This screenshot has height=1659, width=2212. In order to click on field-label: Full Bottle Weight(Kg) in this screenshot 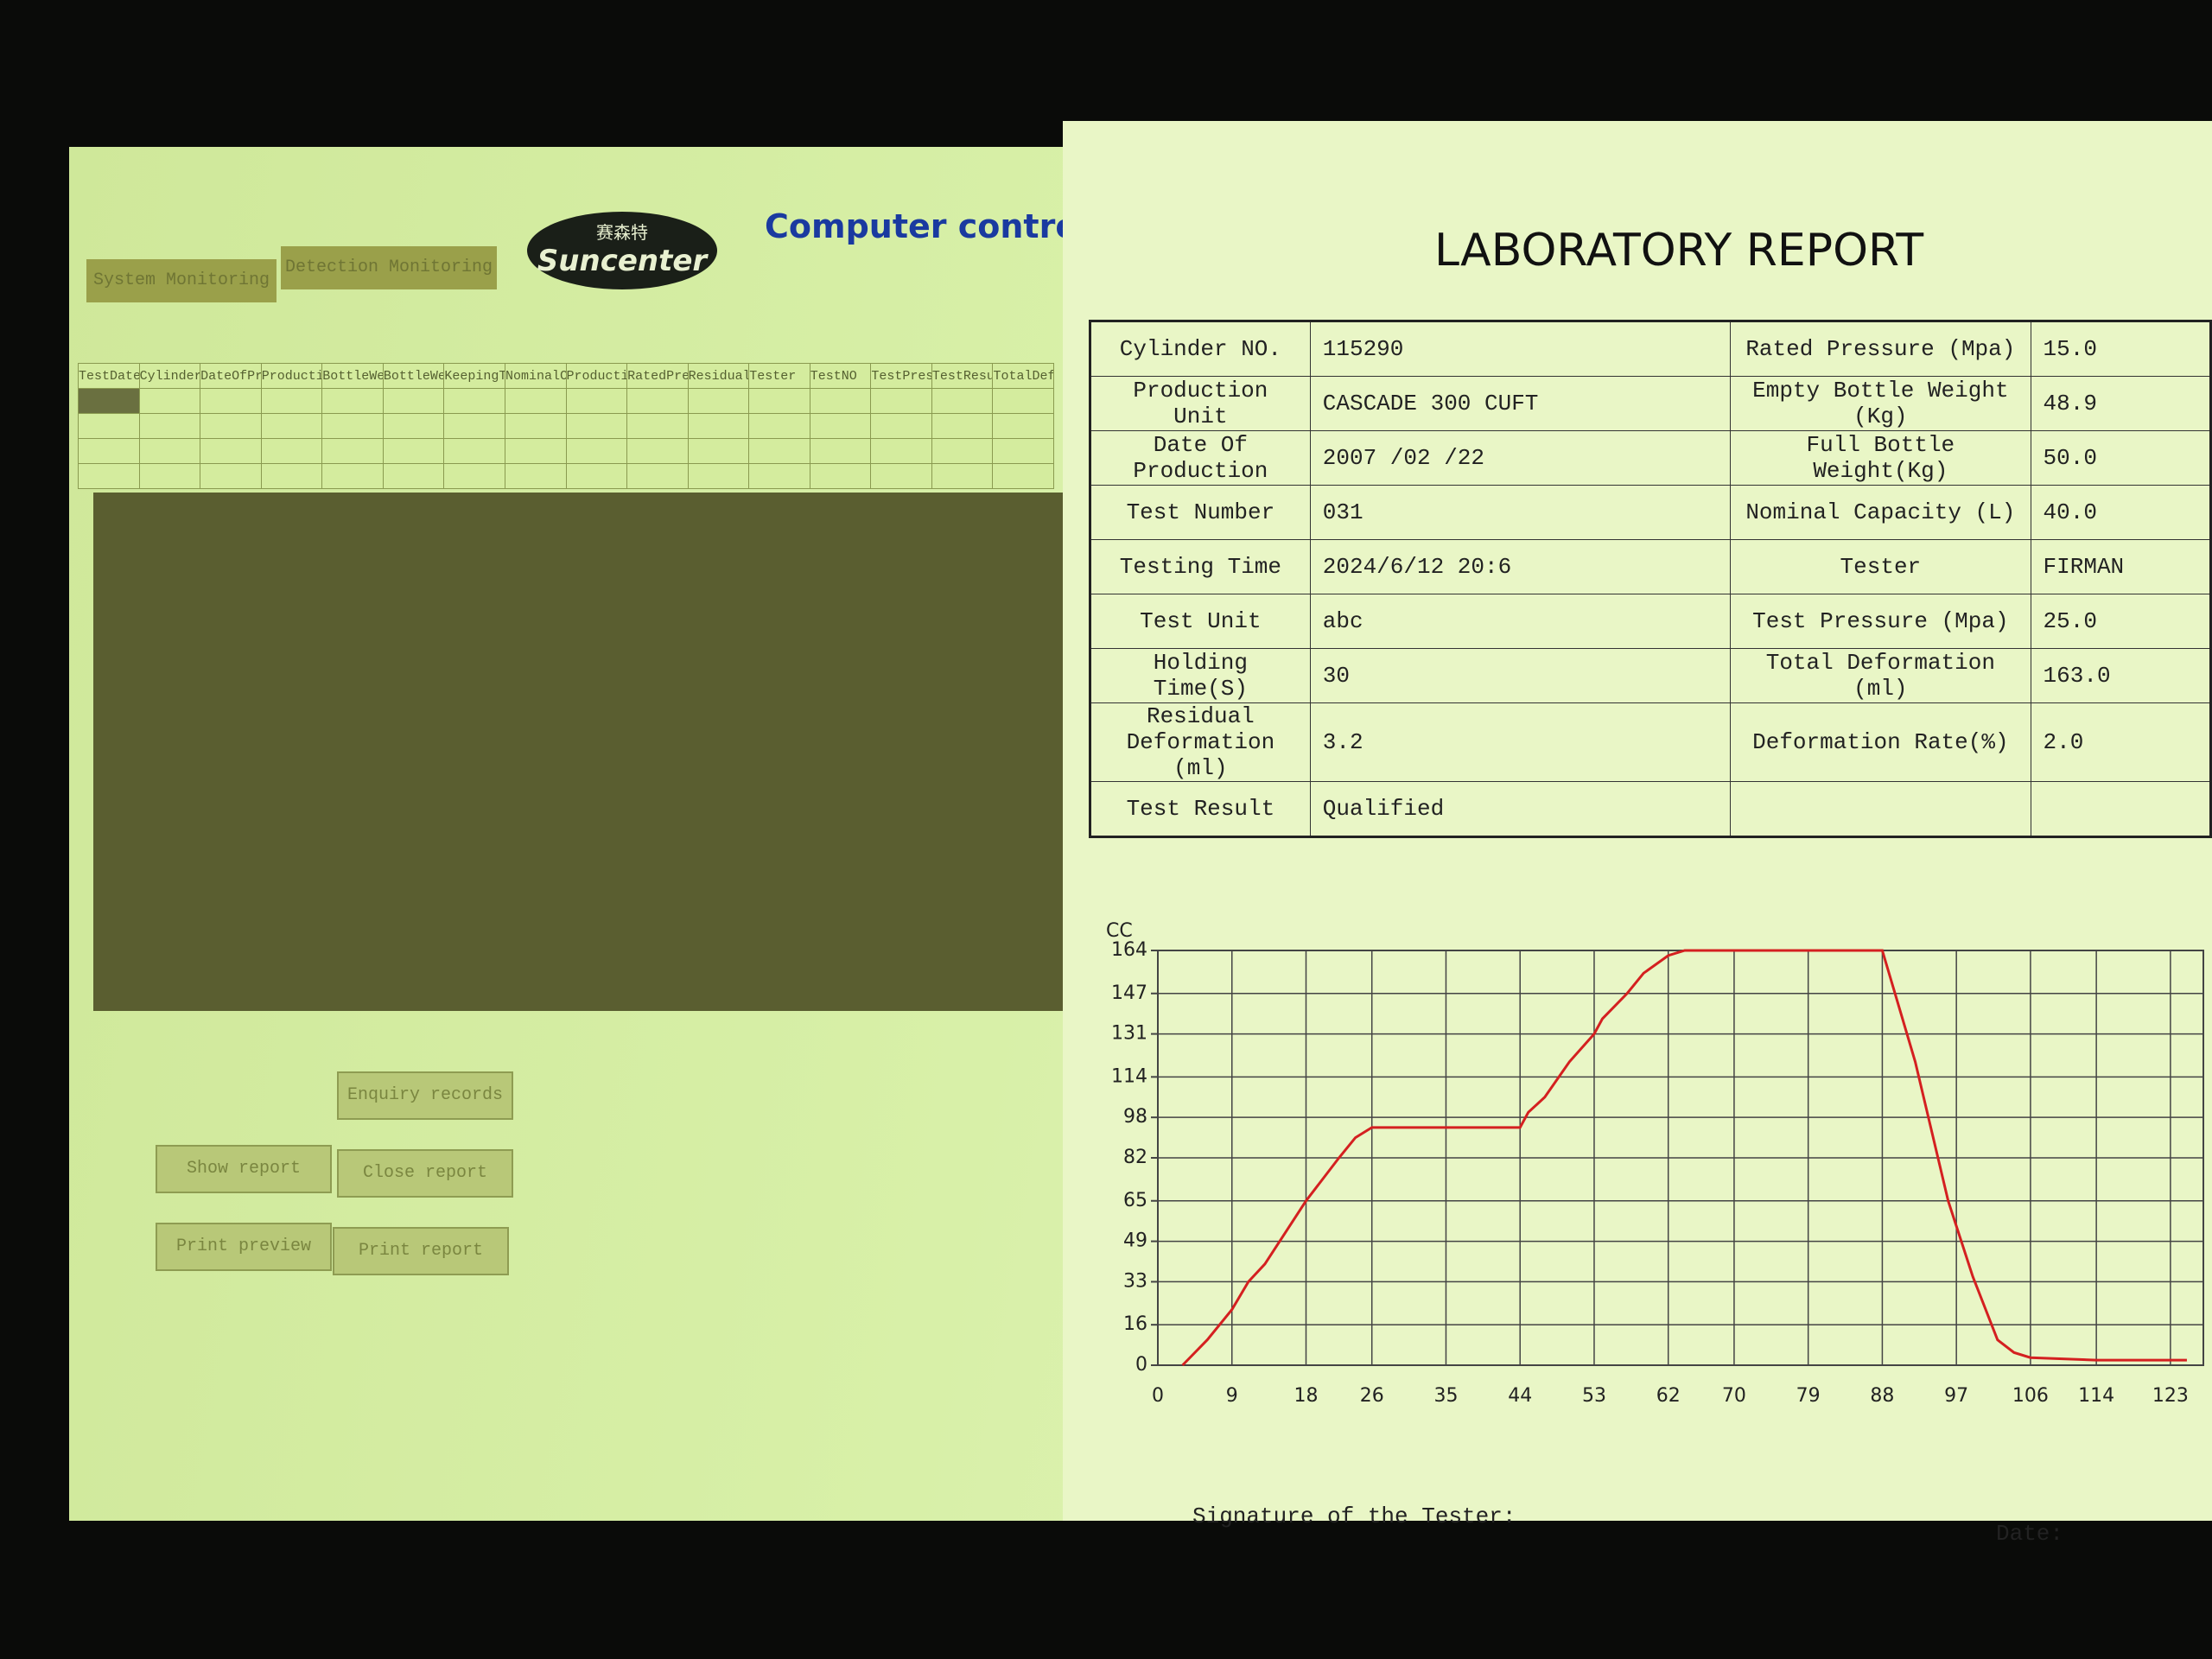, I will do `click(1881, 458)`.